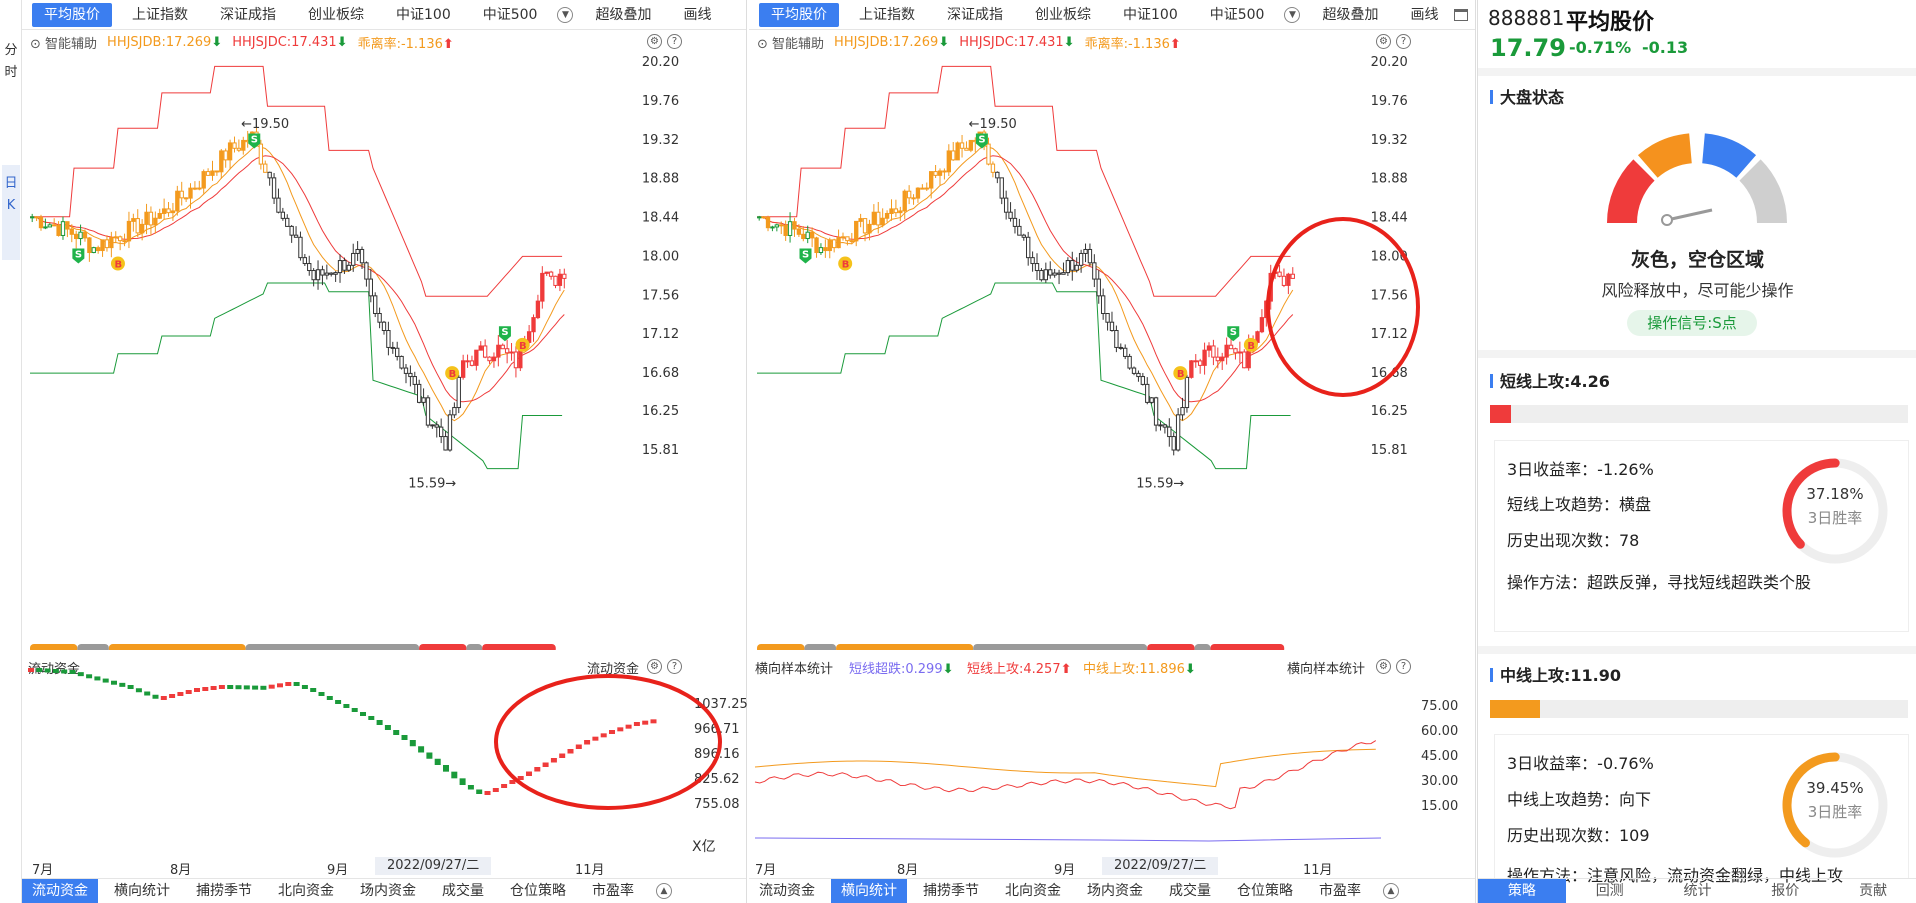  What do you see at coordinates (11, 61) in the screenshot?
I see `tab-fenshi: 分时` at bounding box center [11, 61].